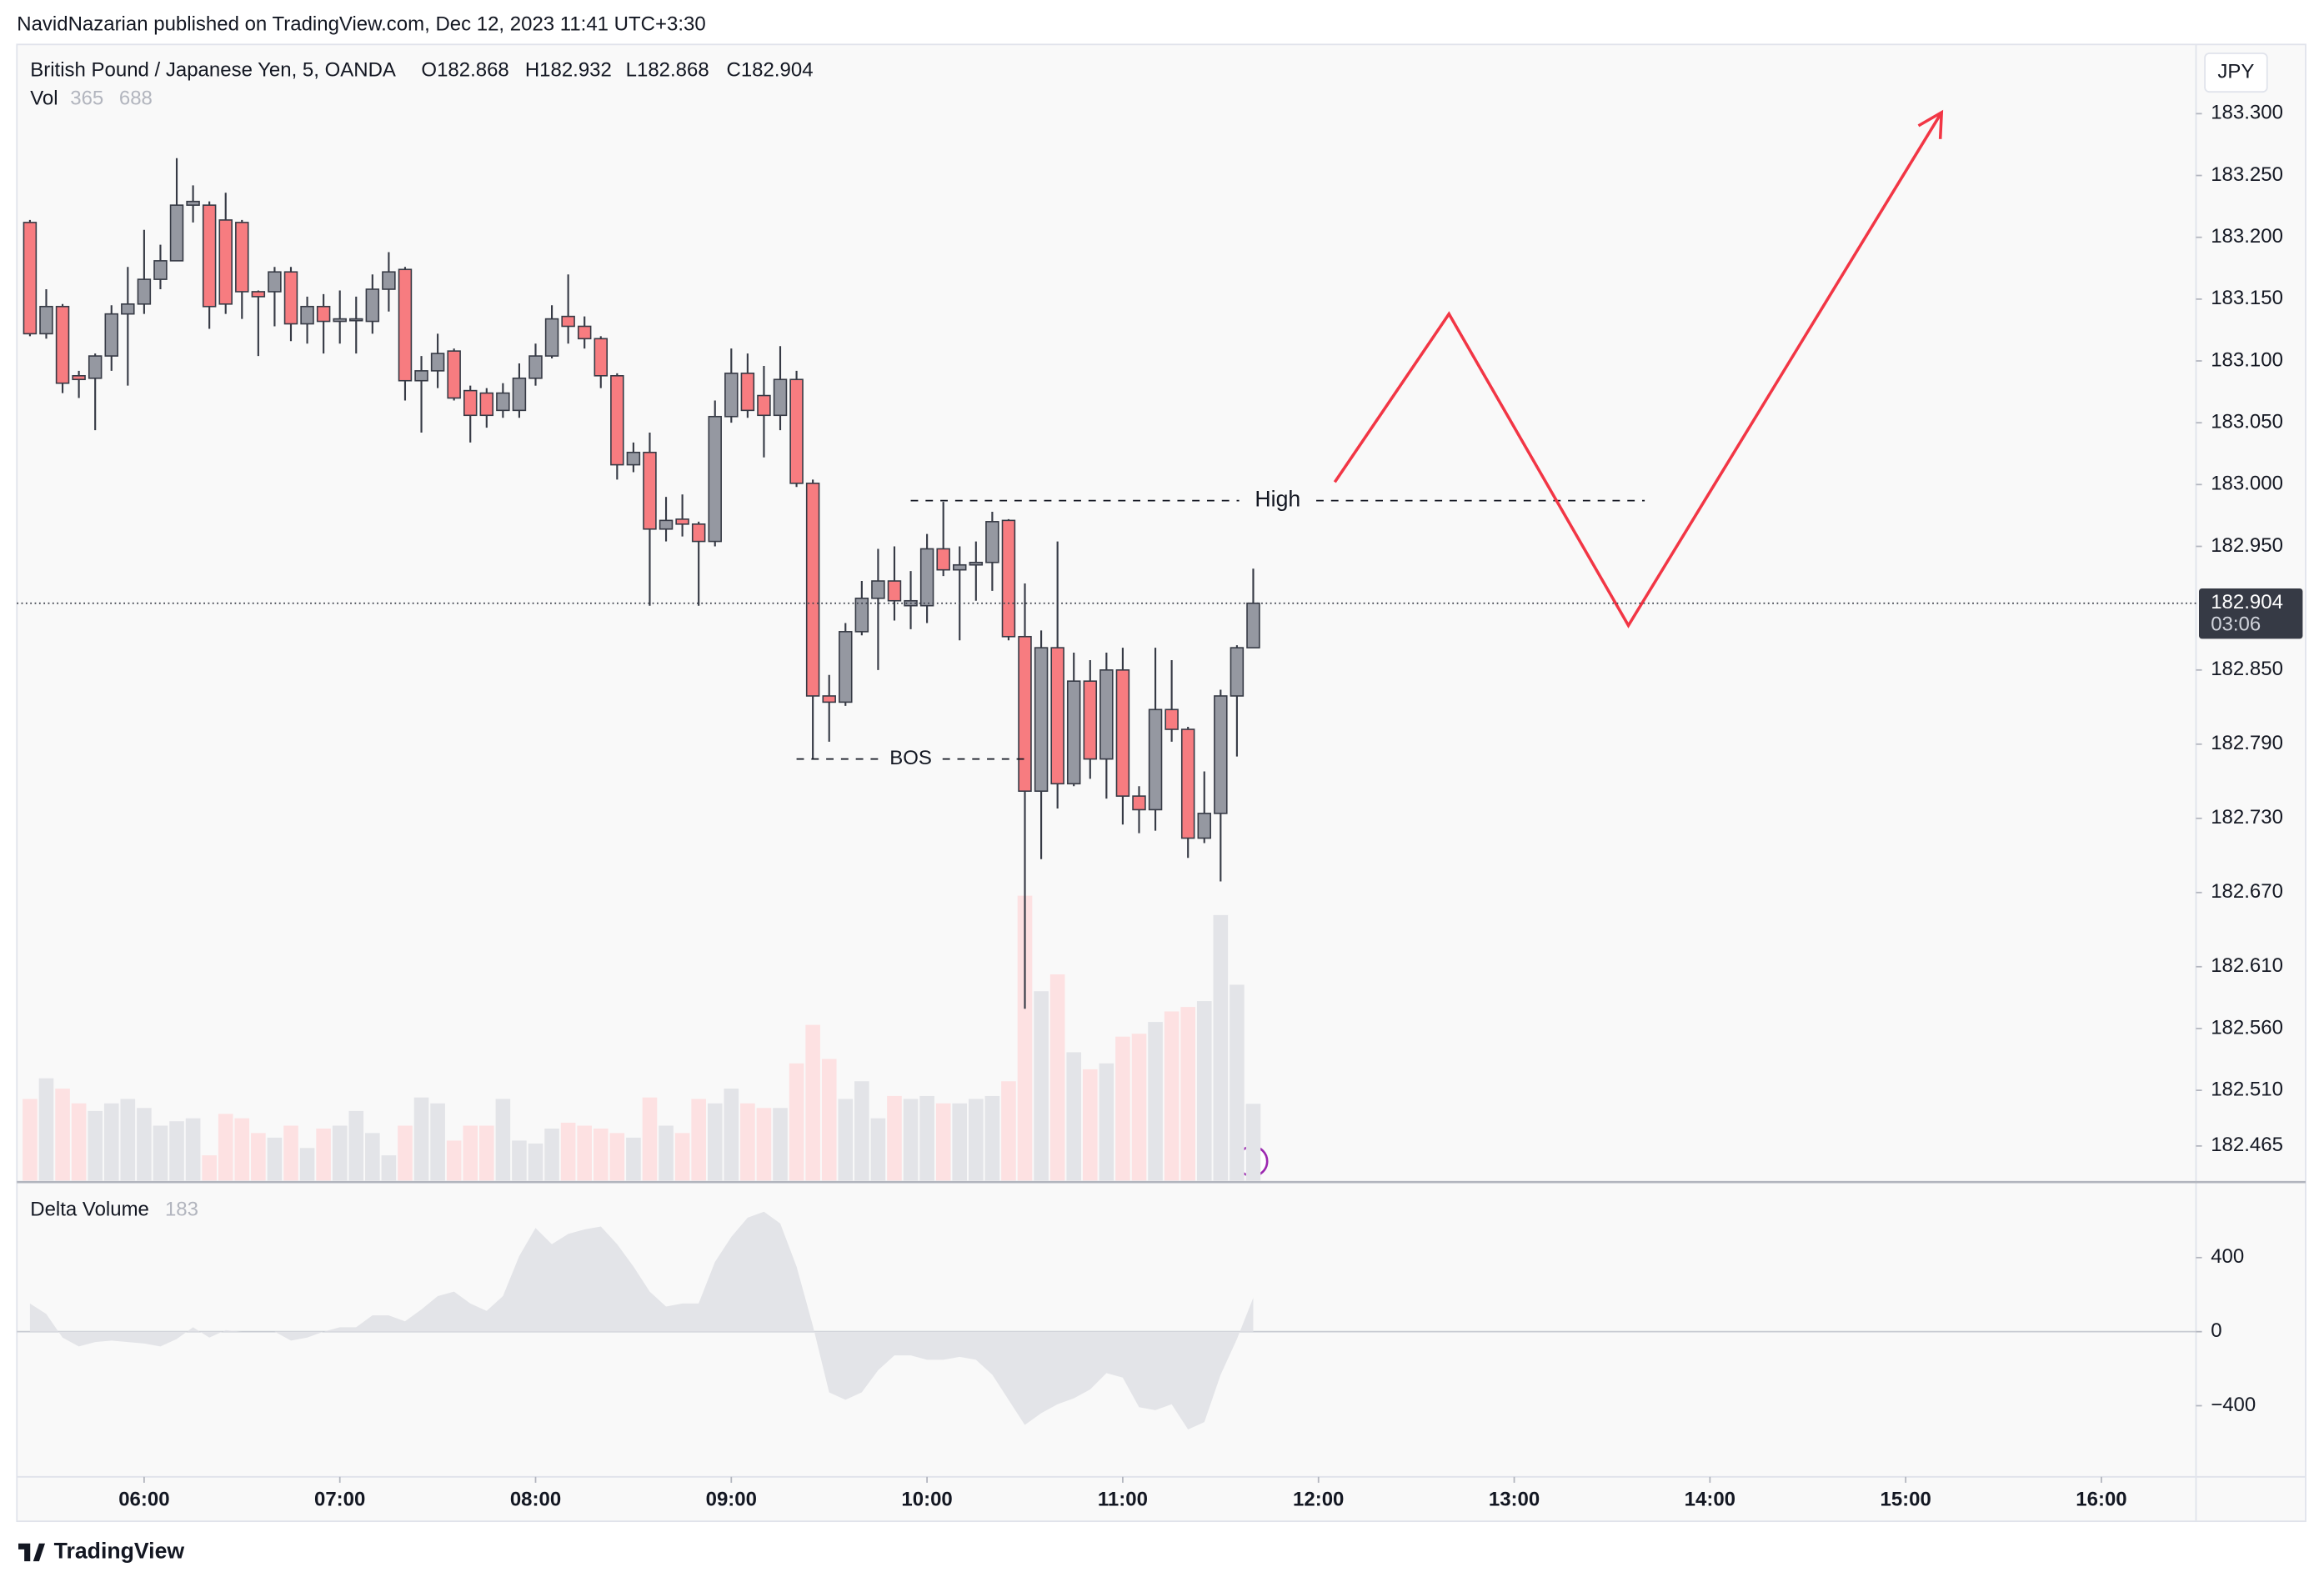  Describe the element at coordinates (1514, 1500) in the screenshot. I see `x-tick-label: 13:00` at that location.